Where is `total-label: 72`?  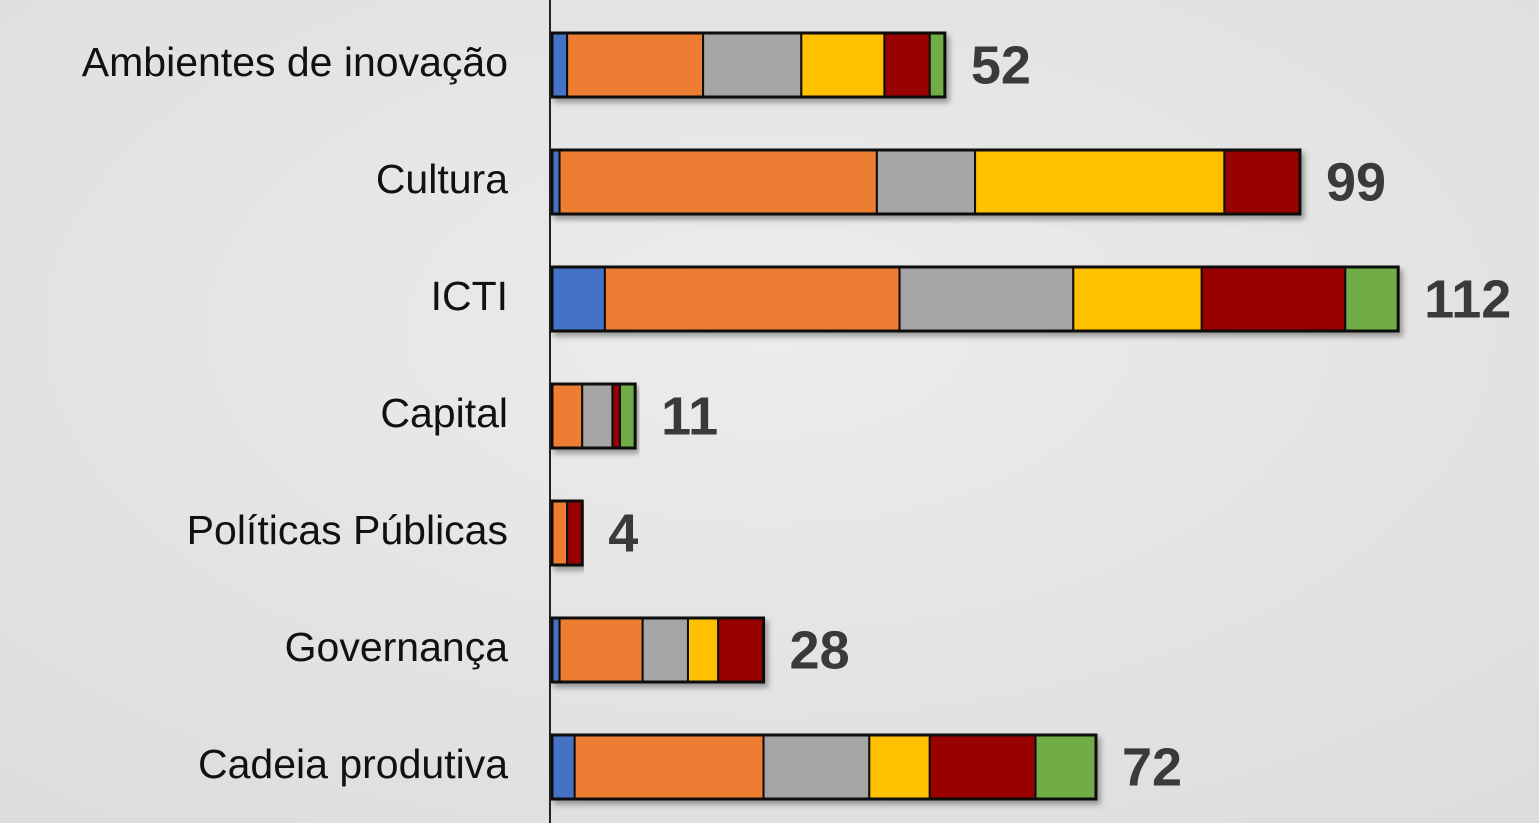 total-label: 72 is located at coordinates (1152, 767).